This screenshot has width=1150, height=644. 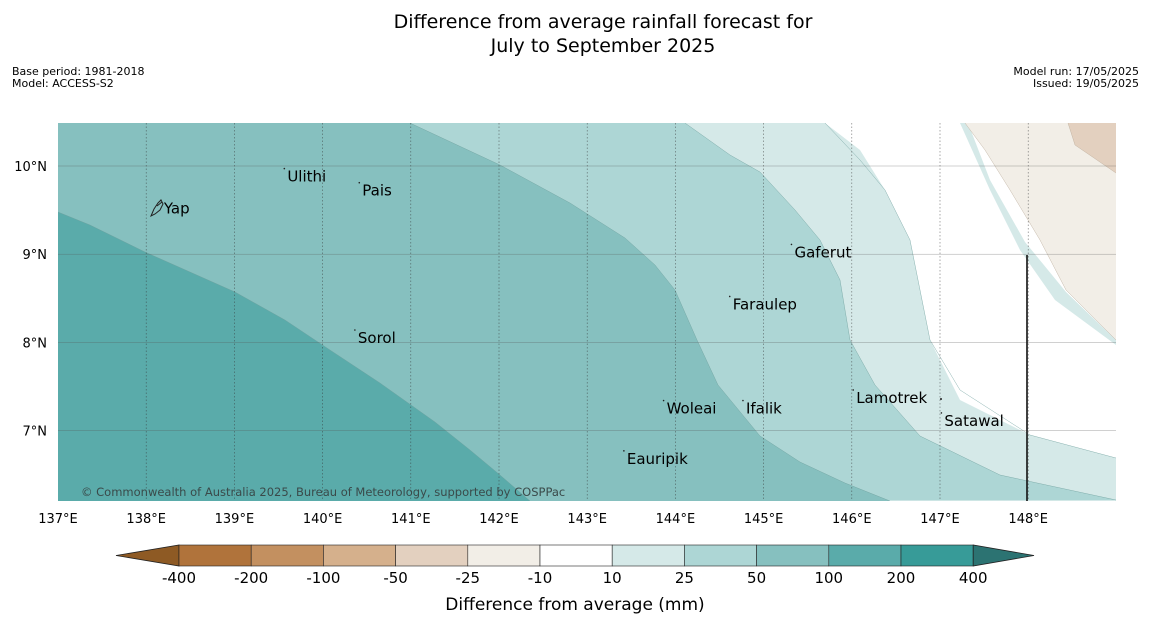 What do you see at coordinates (377, 338) in the screenshot?
I see `place-label: Sorol` at bounding box center [377, 338].